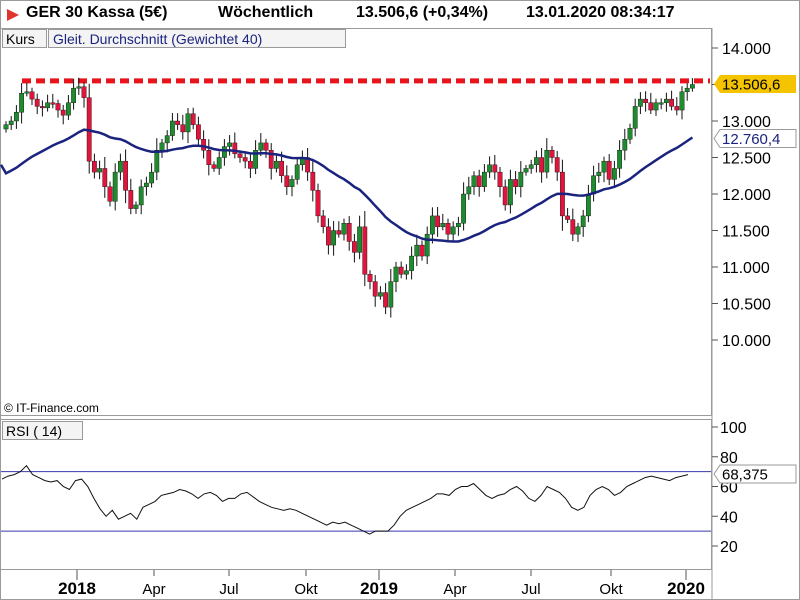 The height and width of the screenshot is (600, 800). What do you see at coordinates (755, 84) in the screenshot?
I see `price-flag: 13.506,6` at bounding box center [755, 84].